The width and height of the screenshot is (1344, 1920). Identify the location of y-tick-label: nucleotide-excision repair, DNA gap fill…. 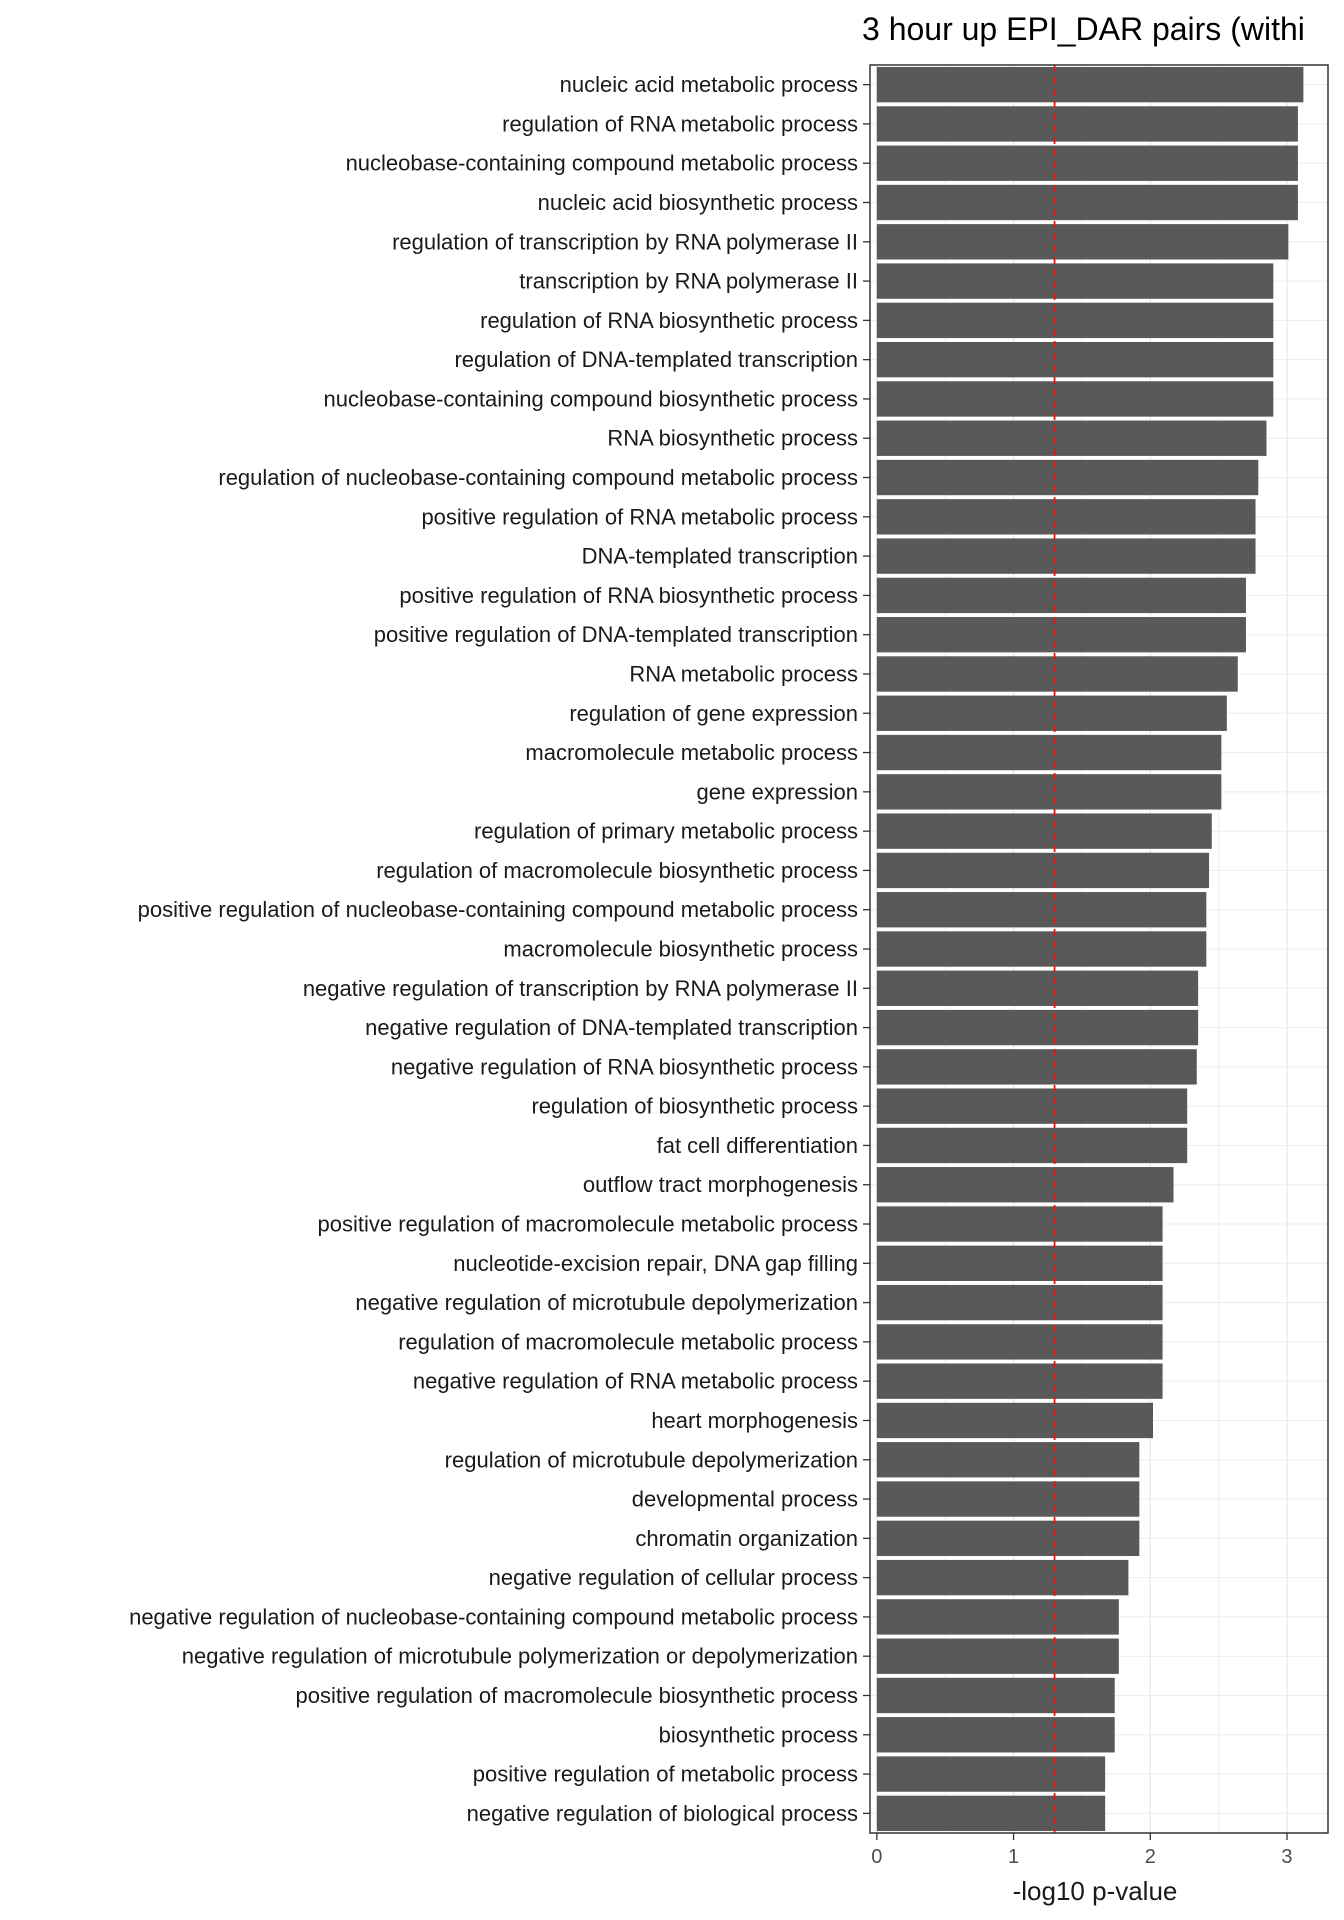
(655, 1263).